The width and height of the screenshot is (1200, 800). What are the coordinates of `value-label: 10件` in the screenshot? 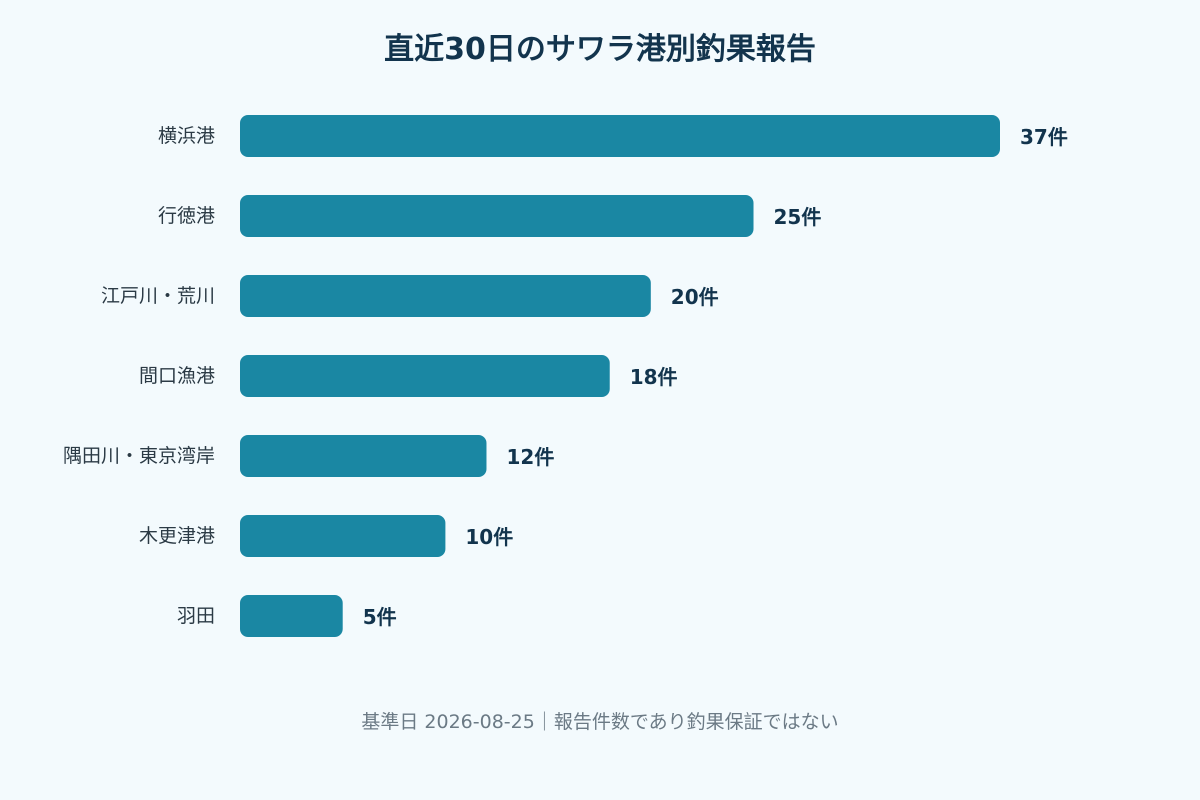 It's located at (489, 537).